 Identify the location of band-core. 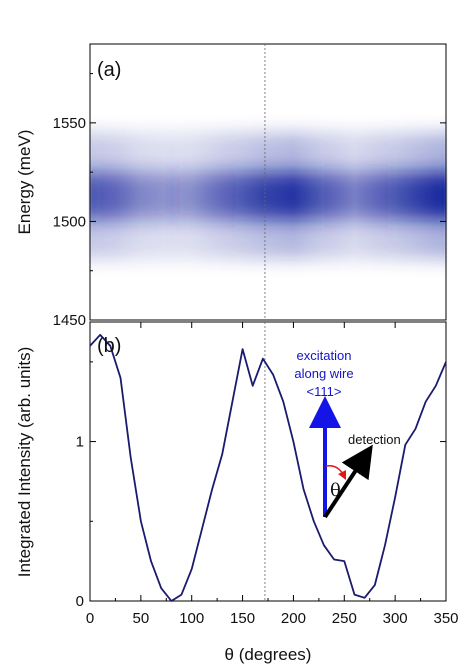
(268, 196).